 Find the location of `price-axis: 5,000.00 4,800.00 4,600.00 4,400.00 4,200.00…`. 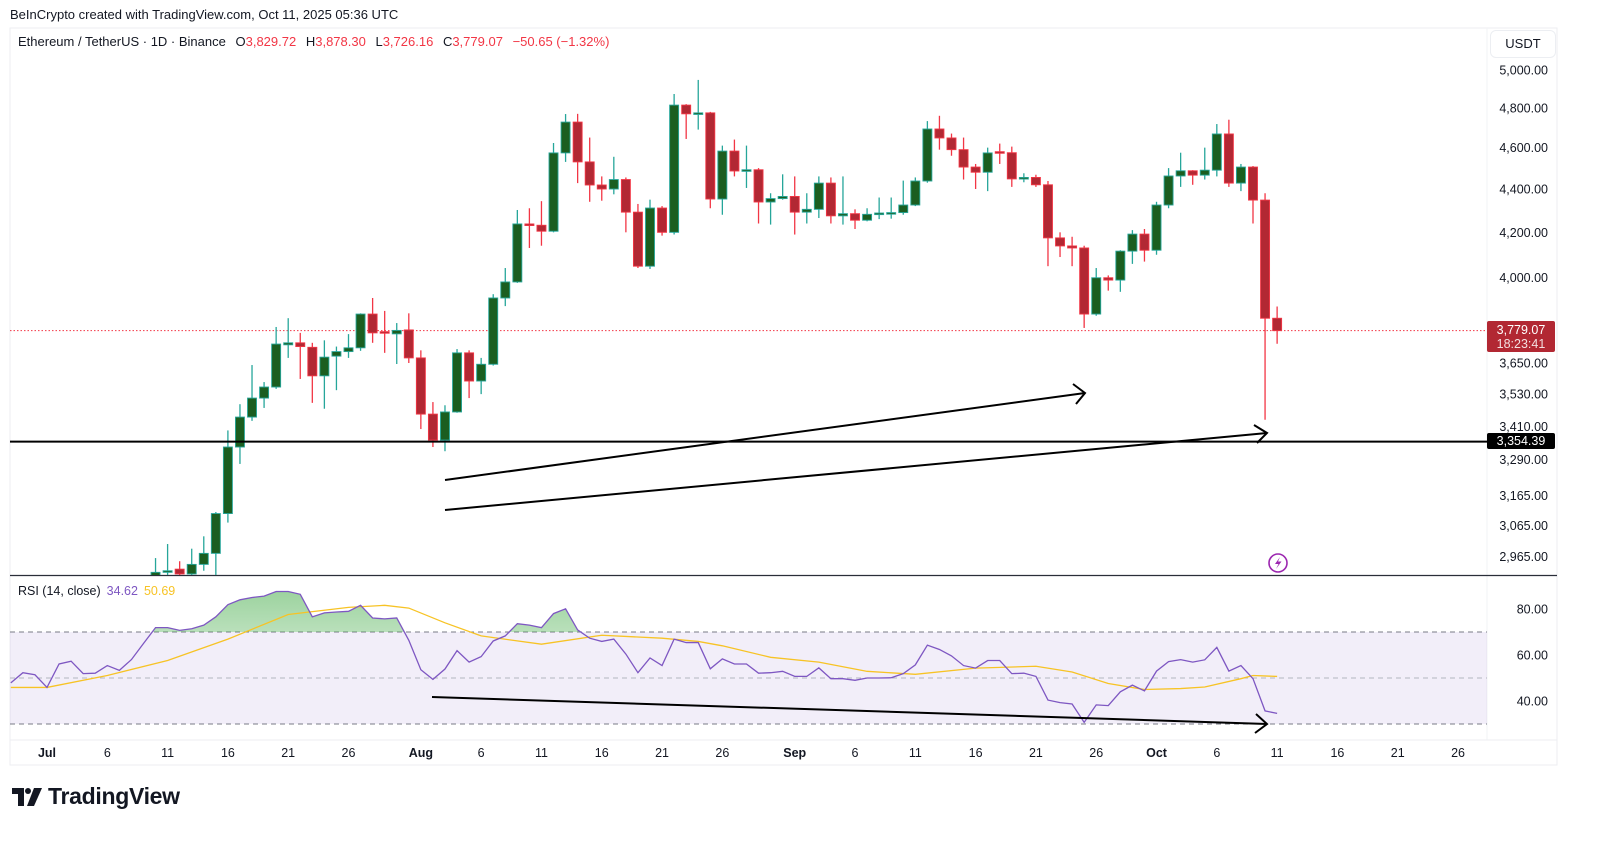

price-axis: 5,000.00 4,800.00 4,600.00 4,400.00 4,200.00… is located at coordinates (1523, 314).